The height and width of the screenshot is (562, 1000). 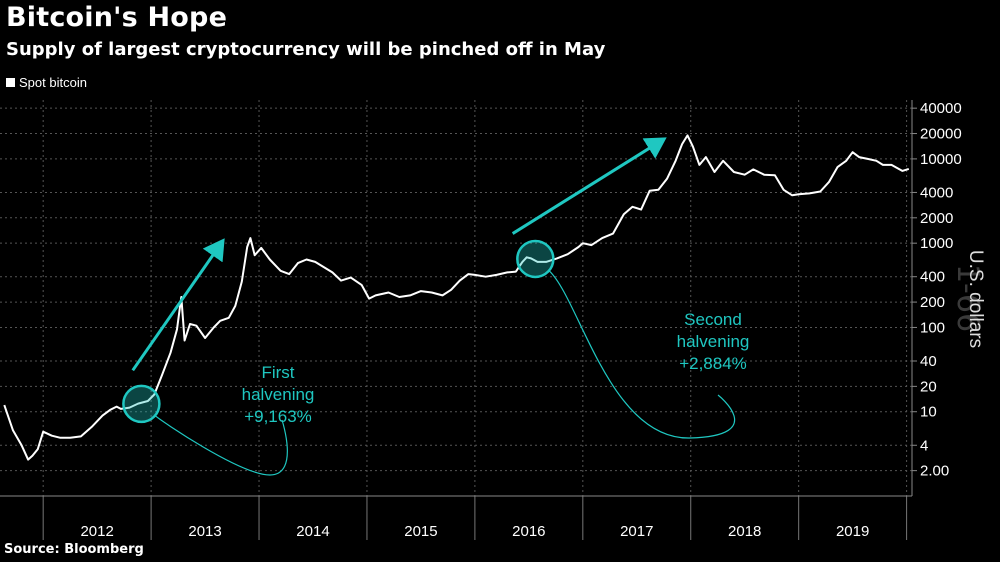 I want to click on y-tick-label: 10000, so click(x=941, y=159).